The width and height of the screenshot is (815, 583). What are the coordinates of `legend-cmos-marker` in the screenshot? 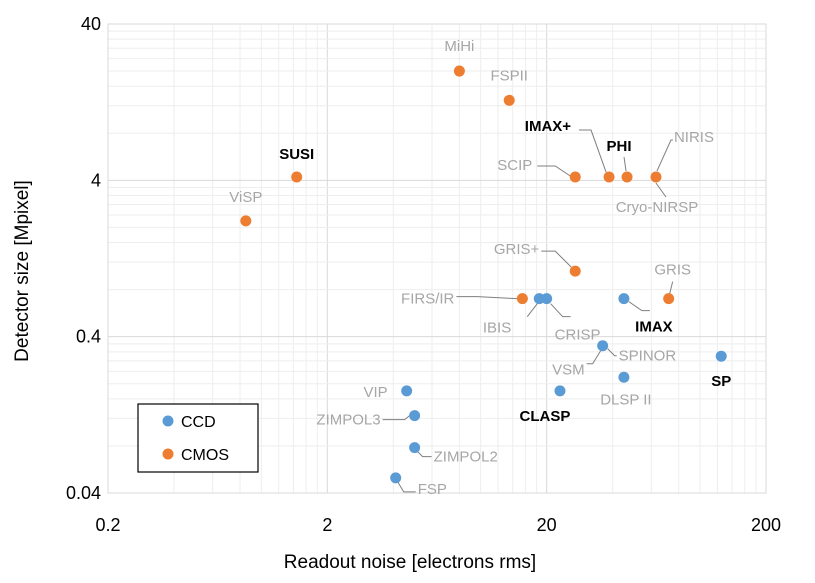 It's located at (168, 454).